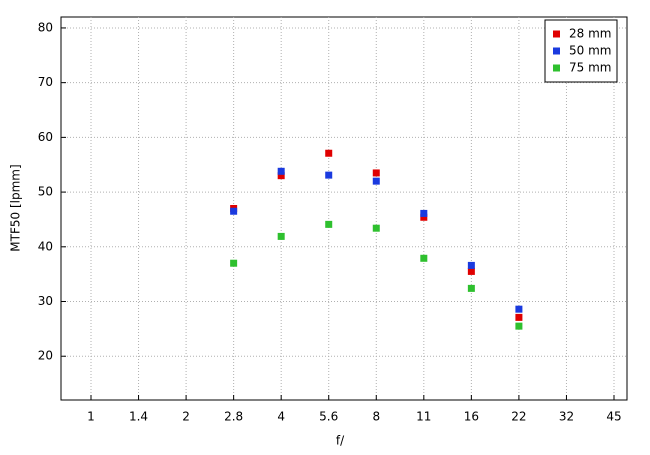  I want to click on legend-label: 28 mm, so click(590, 34).